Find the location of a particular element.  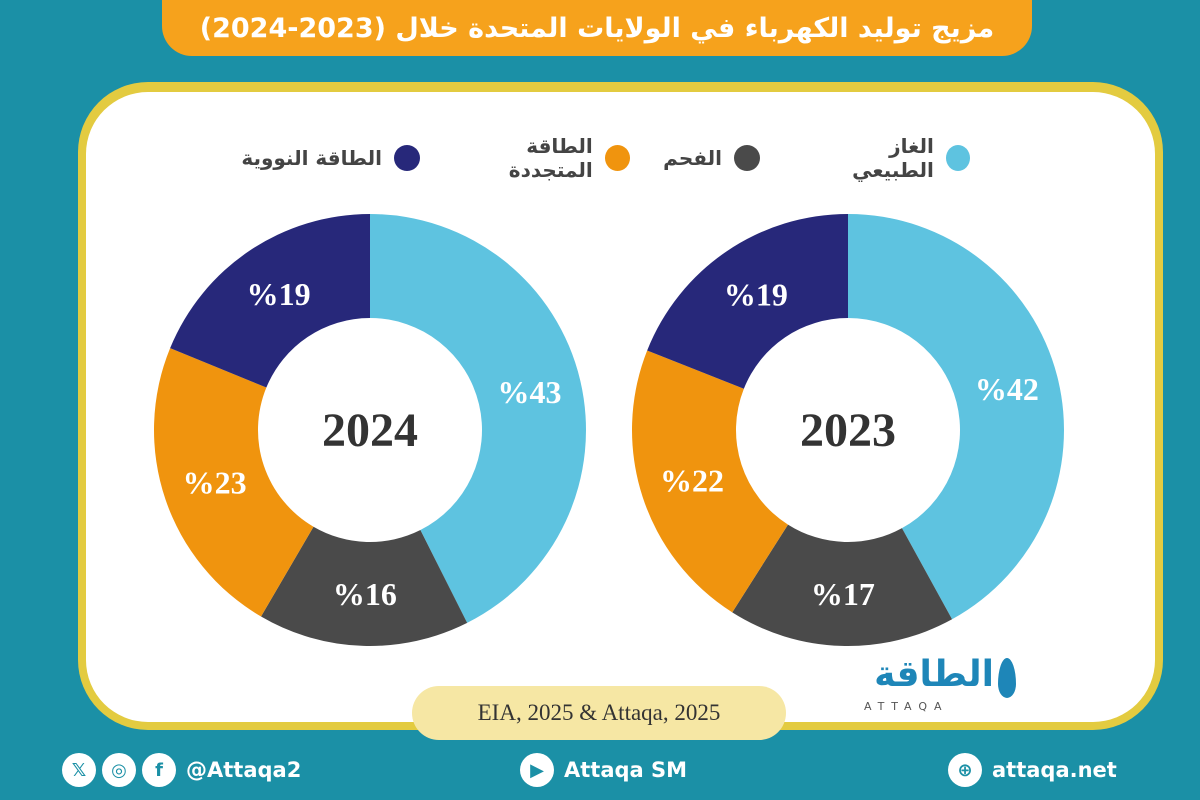

social-handle: @Attaqa2 is located at coordinates (244, 770).